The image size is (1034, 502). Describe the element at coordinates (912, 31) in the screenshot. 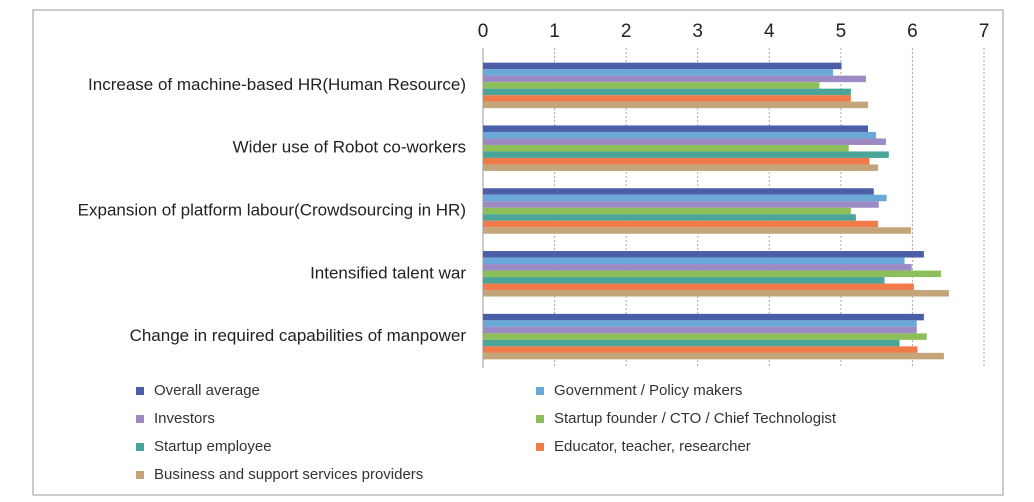

I see `x-tick-label: 6` at that location.